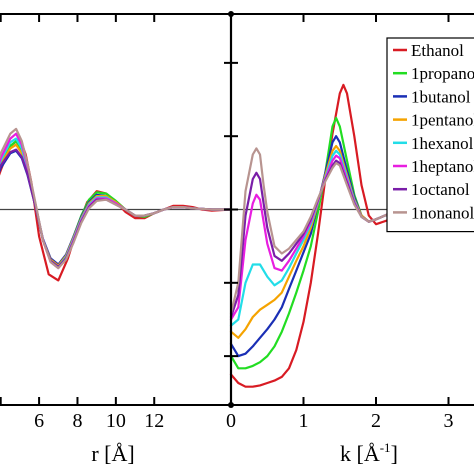 The height and width of the screenshot is (474, 474). What do you see at coordinates (394, 453) in the screenshot?
I see `right-x-axis-label-close: ]` at bounding box center [394, 453].